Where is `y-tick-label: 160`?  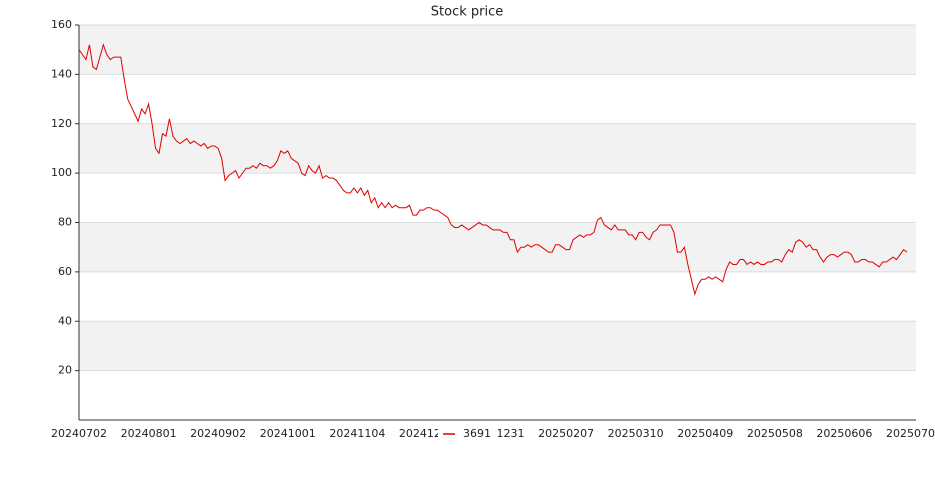 y-tick-label: 160 is located at coordinates (61, 24).